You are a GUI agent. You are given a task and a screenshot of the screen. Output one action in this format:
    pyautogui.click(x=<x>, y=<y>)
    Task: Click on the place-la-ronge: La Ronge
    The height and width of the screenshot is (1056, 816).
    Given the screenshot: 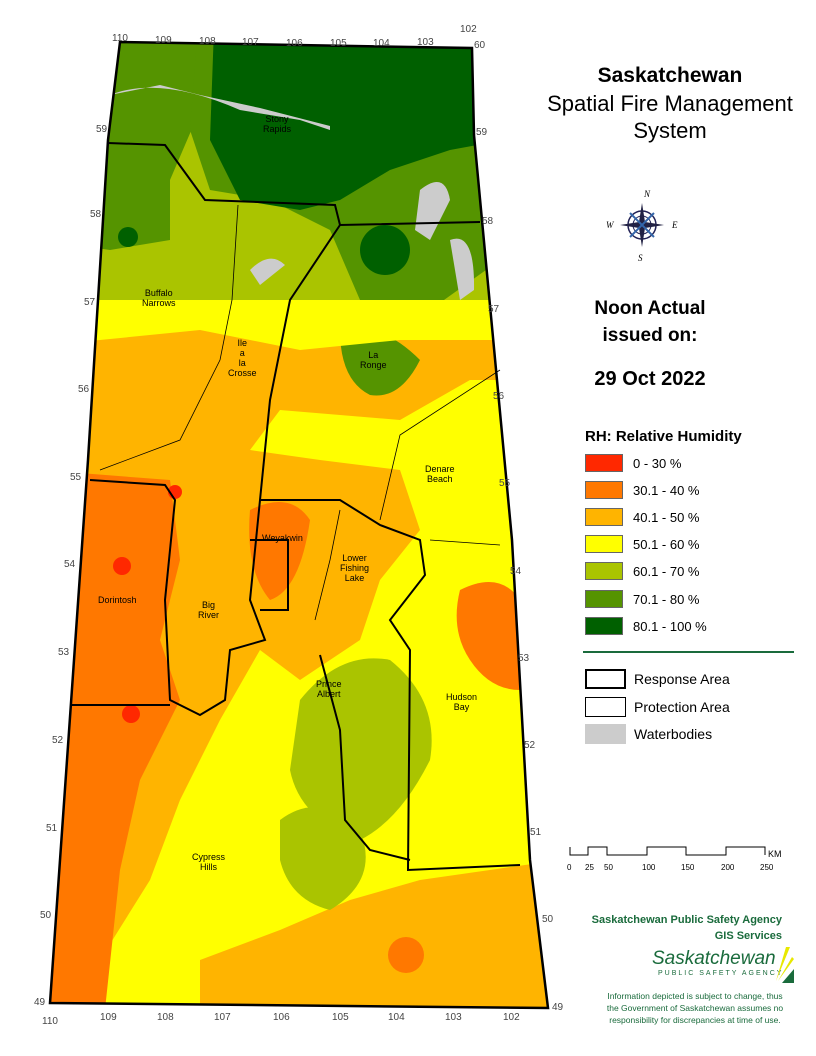 What is the action you would take?
    pyautogui.click(x=373, y=360)
    